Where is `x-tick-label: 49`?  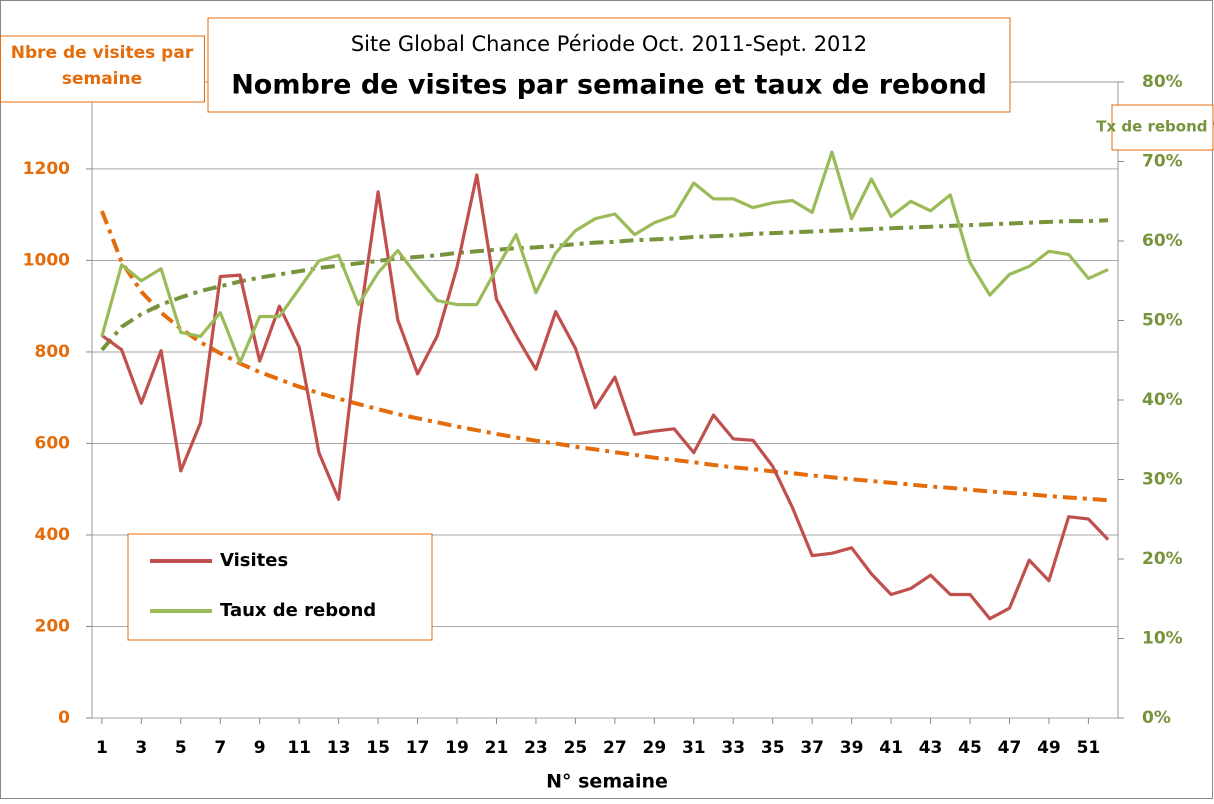
x-tick-label: 49 is located at coordinates (1049, 748).